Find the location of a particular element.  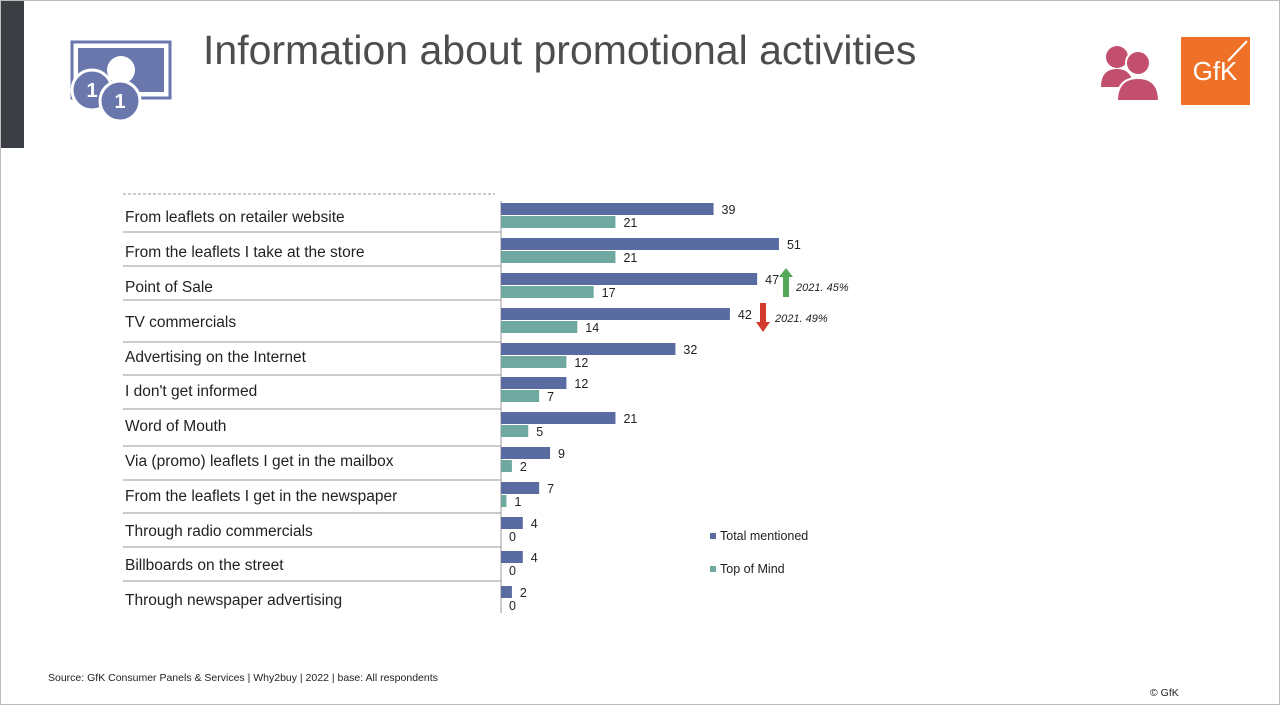

category-label: Through radio commercials is located at coordinates (219, 531).